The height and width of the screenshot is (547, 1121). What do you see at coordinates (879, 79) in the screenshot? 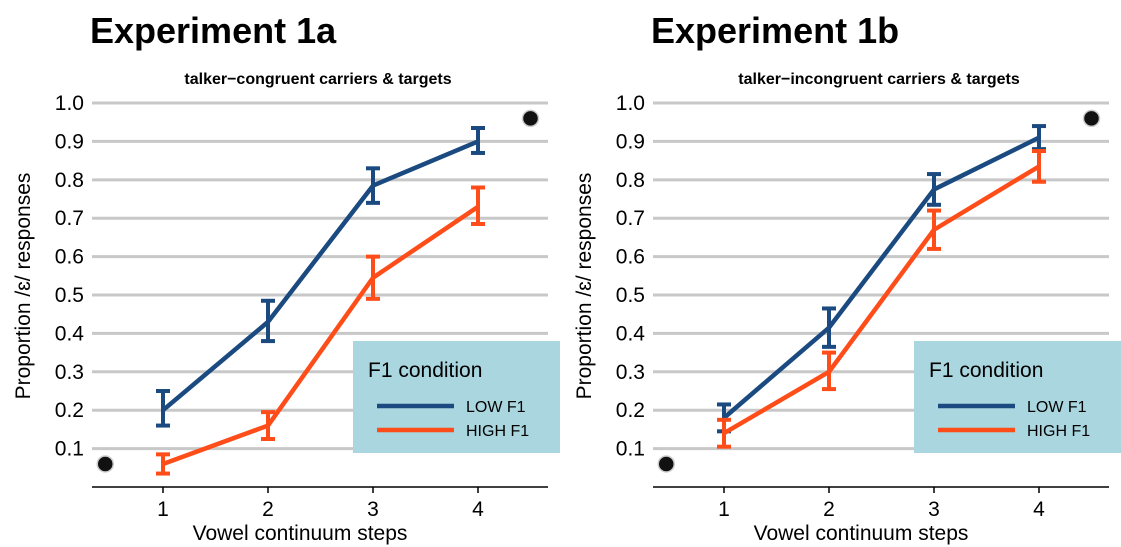
I see `chart-subtitle: talker−incongruent carriers & targets` at bounding box center [879, 79].